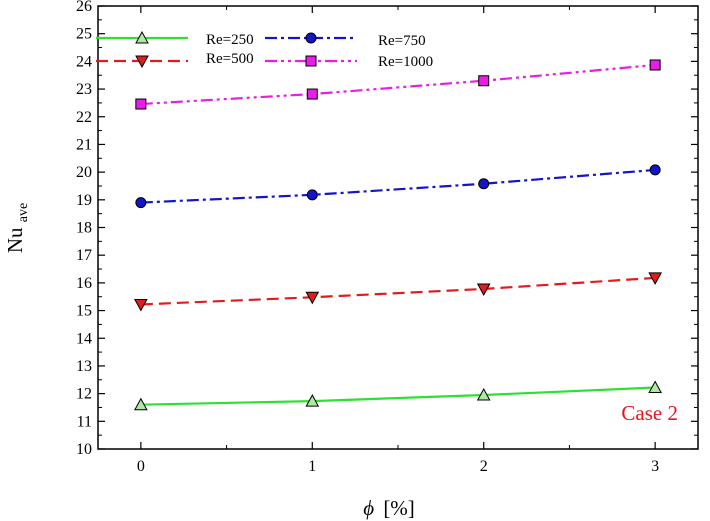 The height and width of the screenshot is (521, 710). What do you see at coordinates (84, 449) in the screenshot?
I see `y-tick-label: 10` at bounding box center [84, 449].